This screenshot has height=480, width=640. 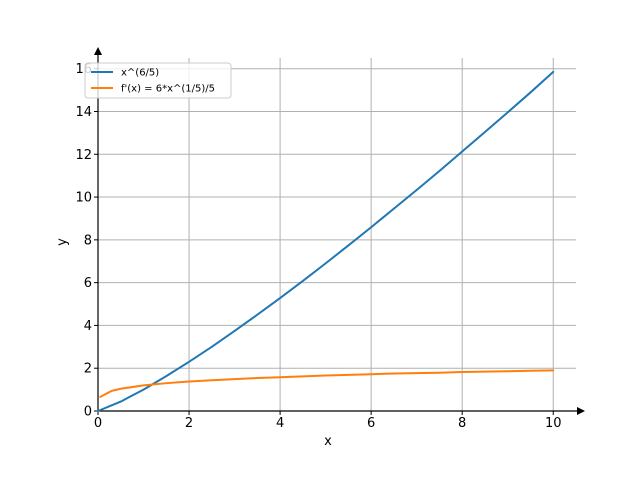 What do you see at coordinates (88, 240) in the screenshot?
I see `y-tick-label: 8` at bounding box center [88, 240].